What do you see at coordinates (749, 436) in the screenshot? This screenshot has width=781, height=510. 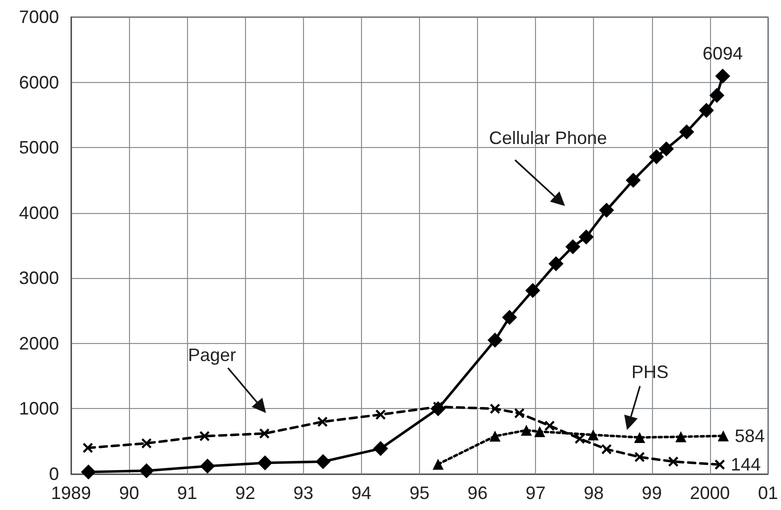 I see `data-label: 584` at bounding box center [749, 436].